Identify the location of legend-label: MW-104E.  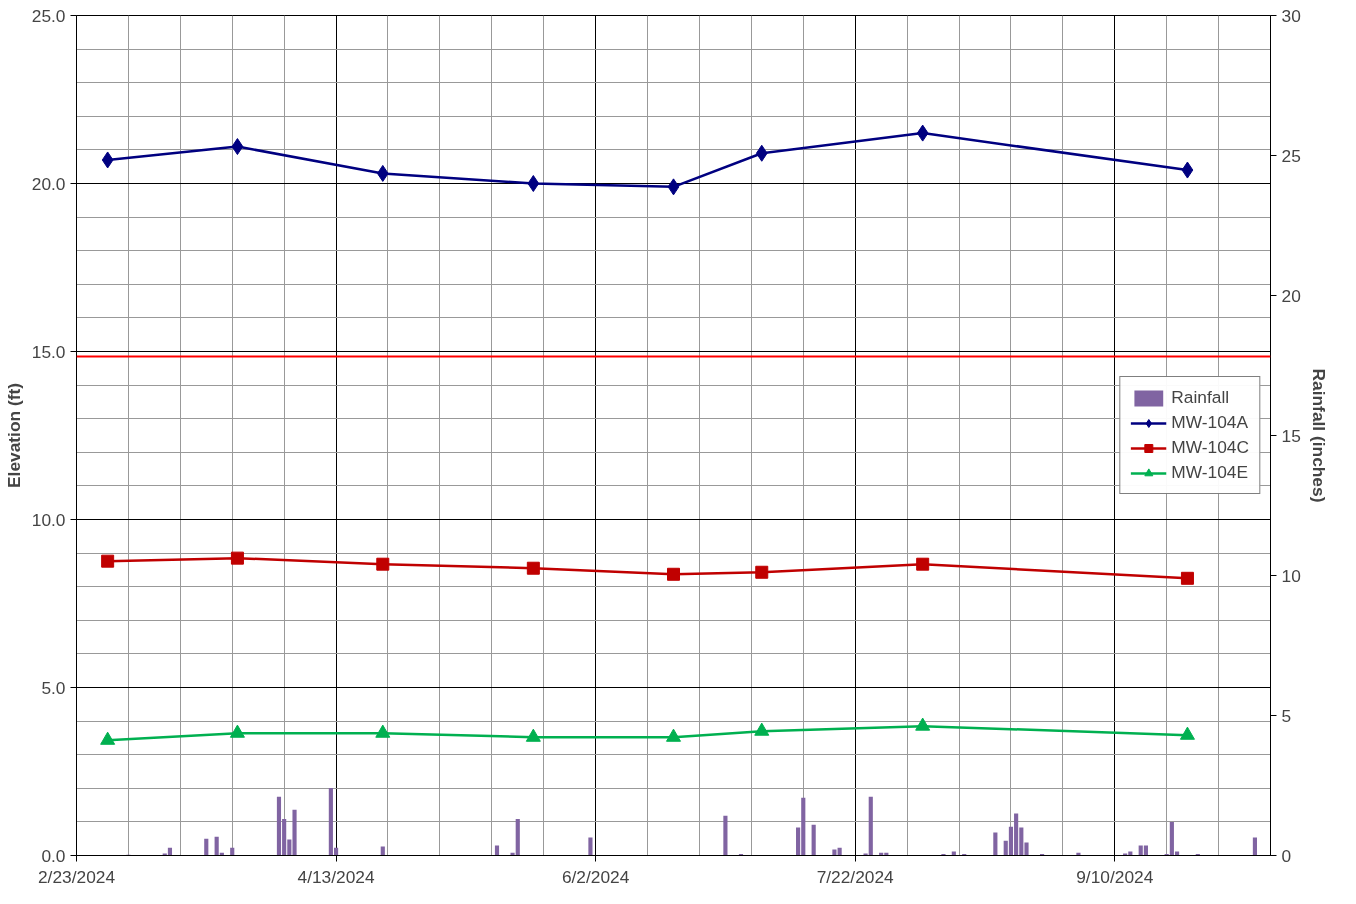
(1210, 472).